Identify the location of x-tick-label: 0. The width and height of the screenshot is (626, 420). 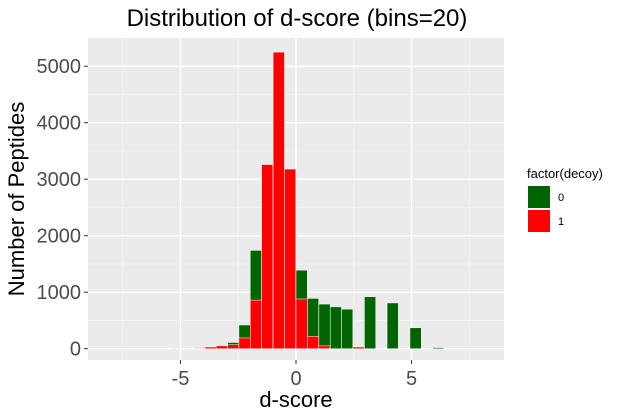
(295, 379).